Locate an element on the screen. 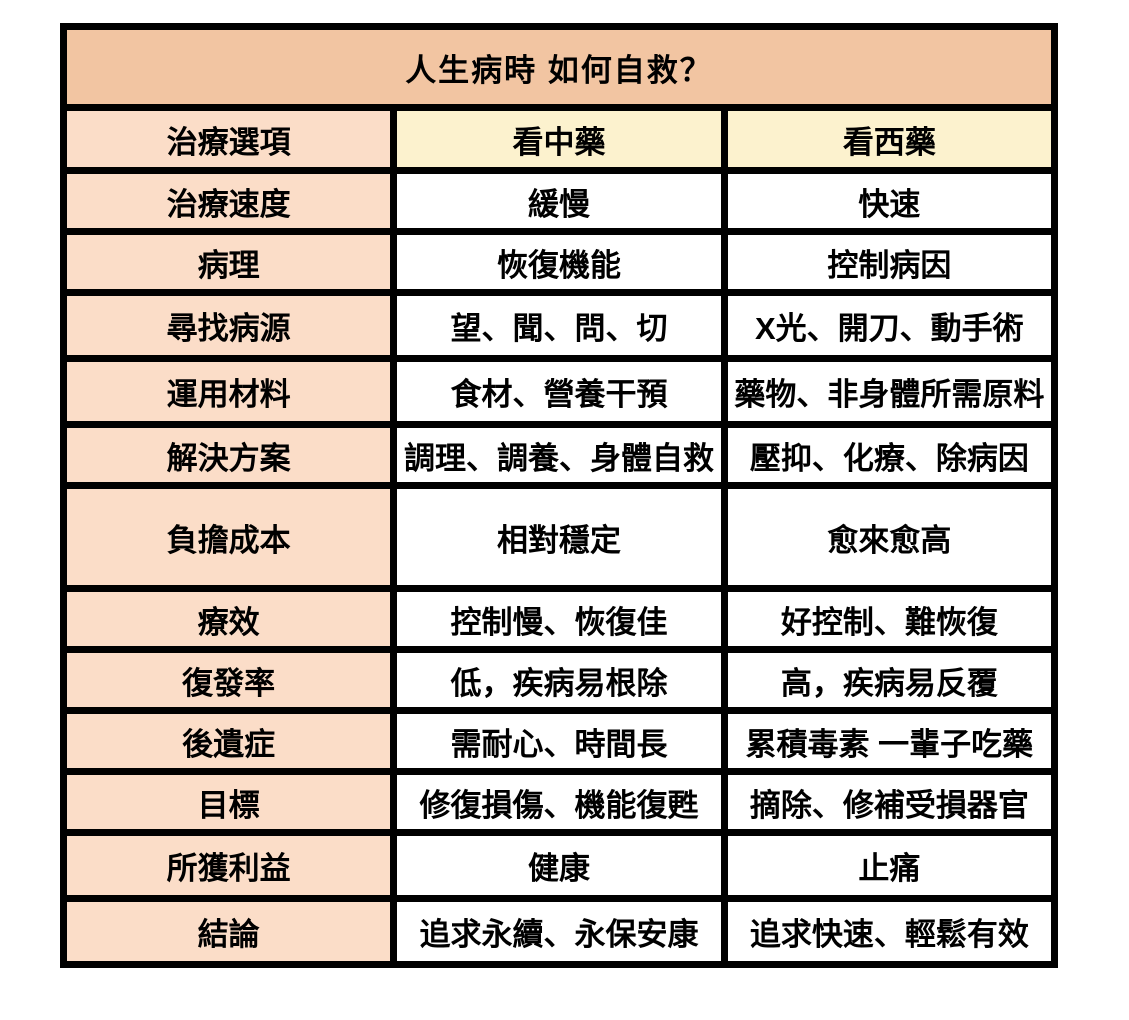  tcm-cell: 控制慢、恢復佳 is located at coordinates (559, 619).